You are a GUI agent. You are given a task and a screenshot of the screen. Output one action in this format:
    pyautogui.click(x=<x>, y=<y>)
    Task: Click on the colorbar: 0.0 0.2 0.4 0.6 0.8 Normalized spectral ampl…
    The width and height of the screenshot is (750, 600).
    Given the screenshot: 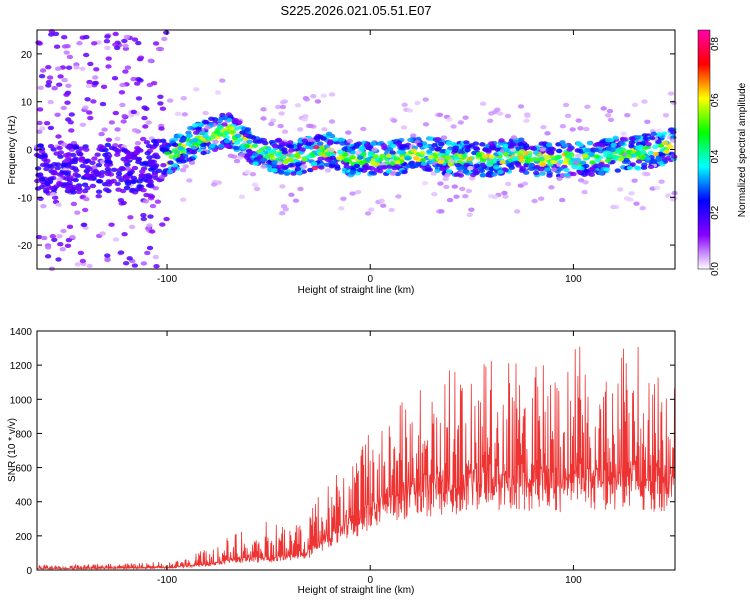 What is the action you would take?
    pyautogui.click(x=722, y=152)
    